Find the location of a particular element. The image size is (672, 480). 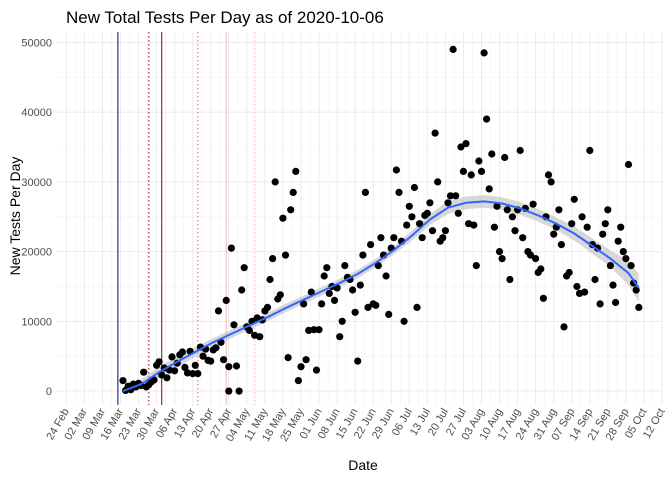

y-tick-label: 40000 is located at coordinates (36, 113).